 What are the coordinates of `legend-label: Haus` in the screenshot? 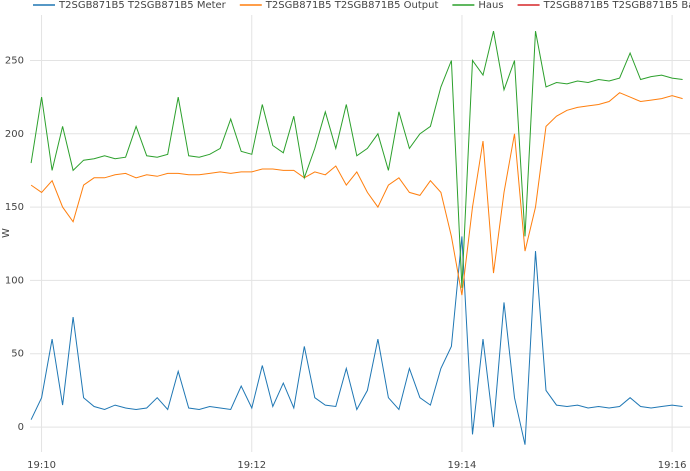 It's located at (490, 5).